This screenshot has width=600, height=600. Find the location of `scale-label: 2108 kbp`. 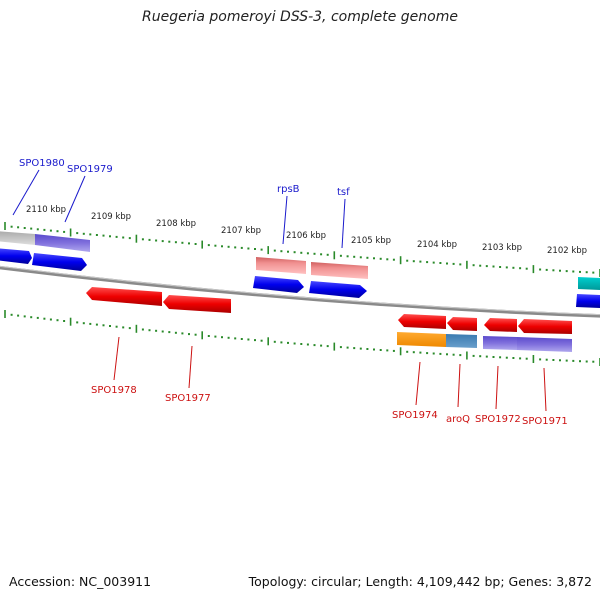

scale-label: 2108 kbp is located at coordinates (176, 224).